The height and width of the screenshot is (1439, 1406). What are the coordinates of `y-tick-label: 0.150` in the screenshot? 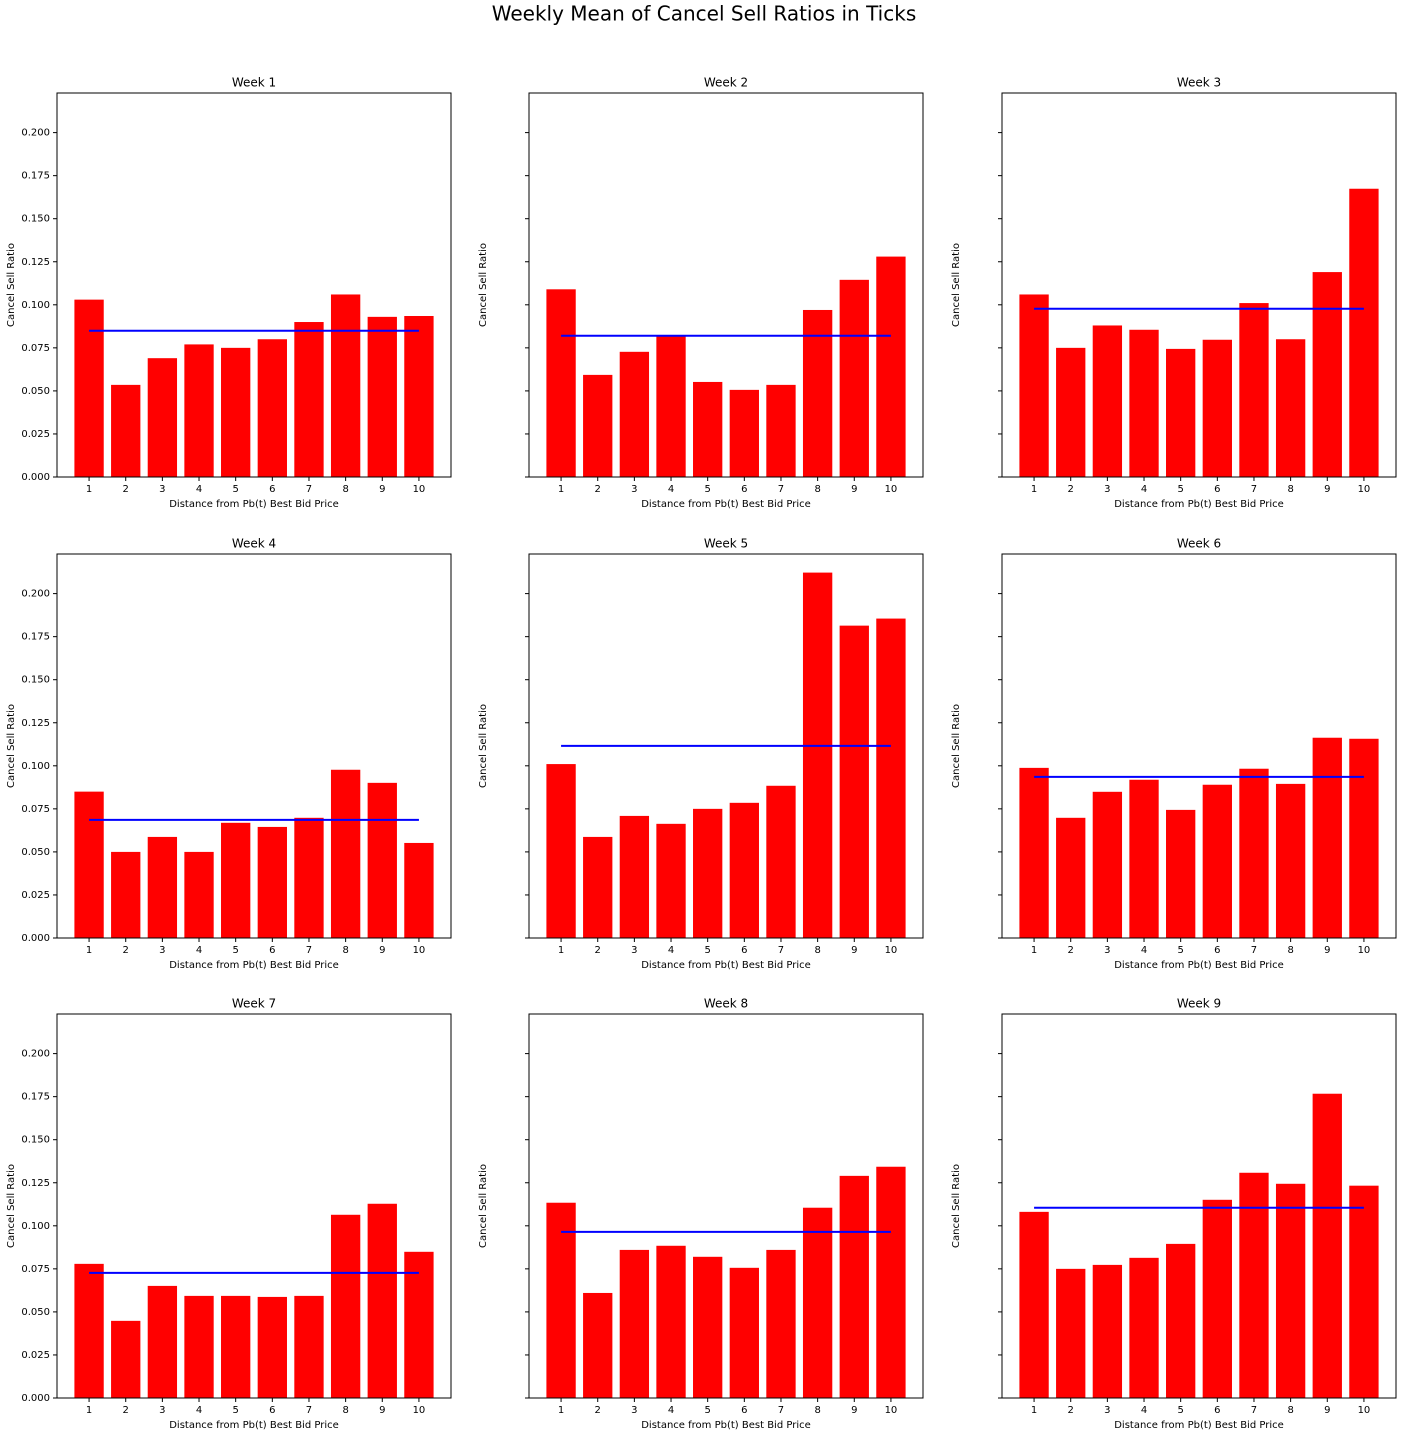 It's located at (35, 1140).